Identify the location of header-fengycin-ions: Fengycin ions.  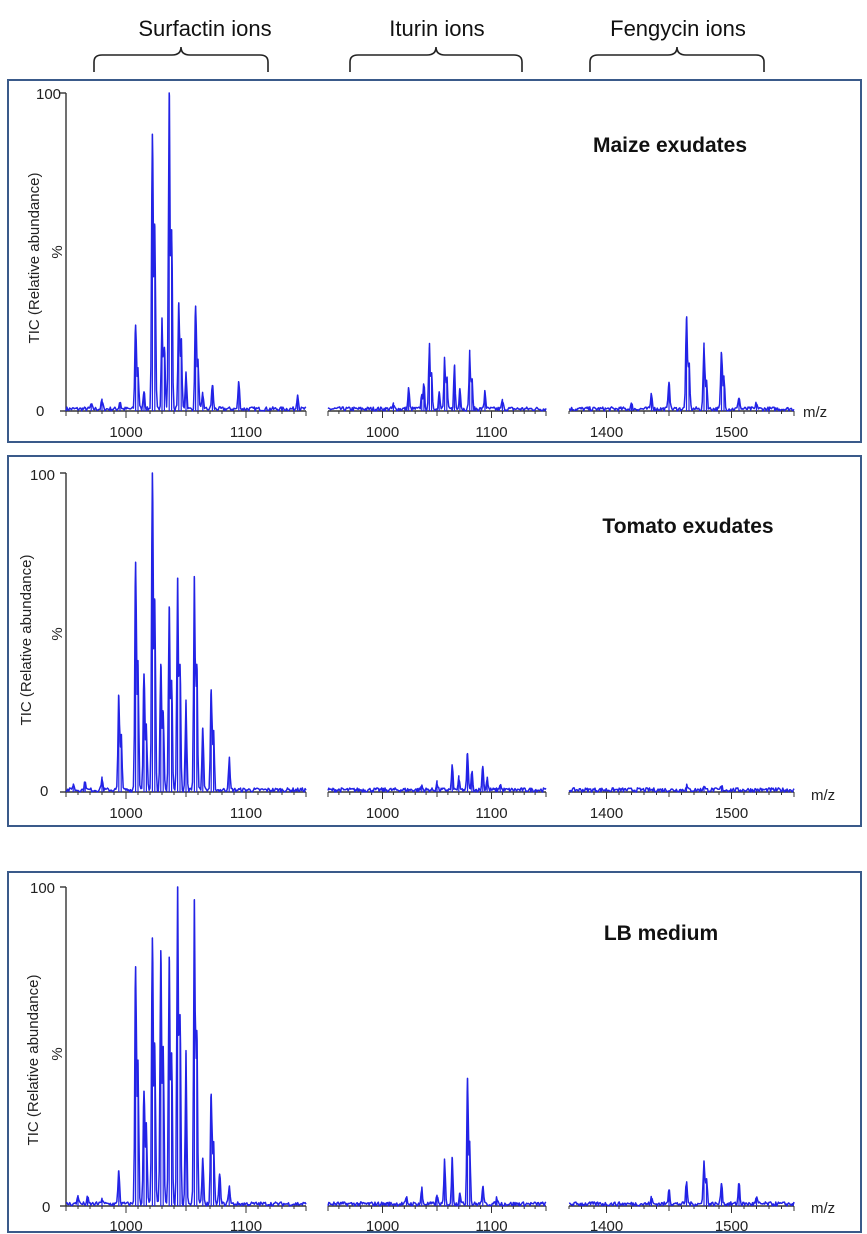
(678, 28).